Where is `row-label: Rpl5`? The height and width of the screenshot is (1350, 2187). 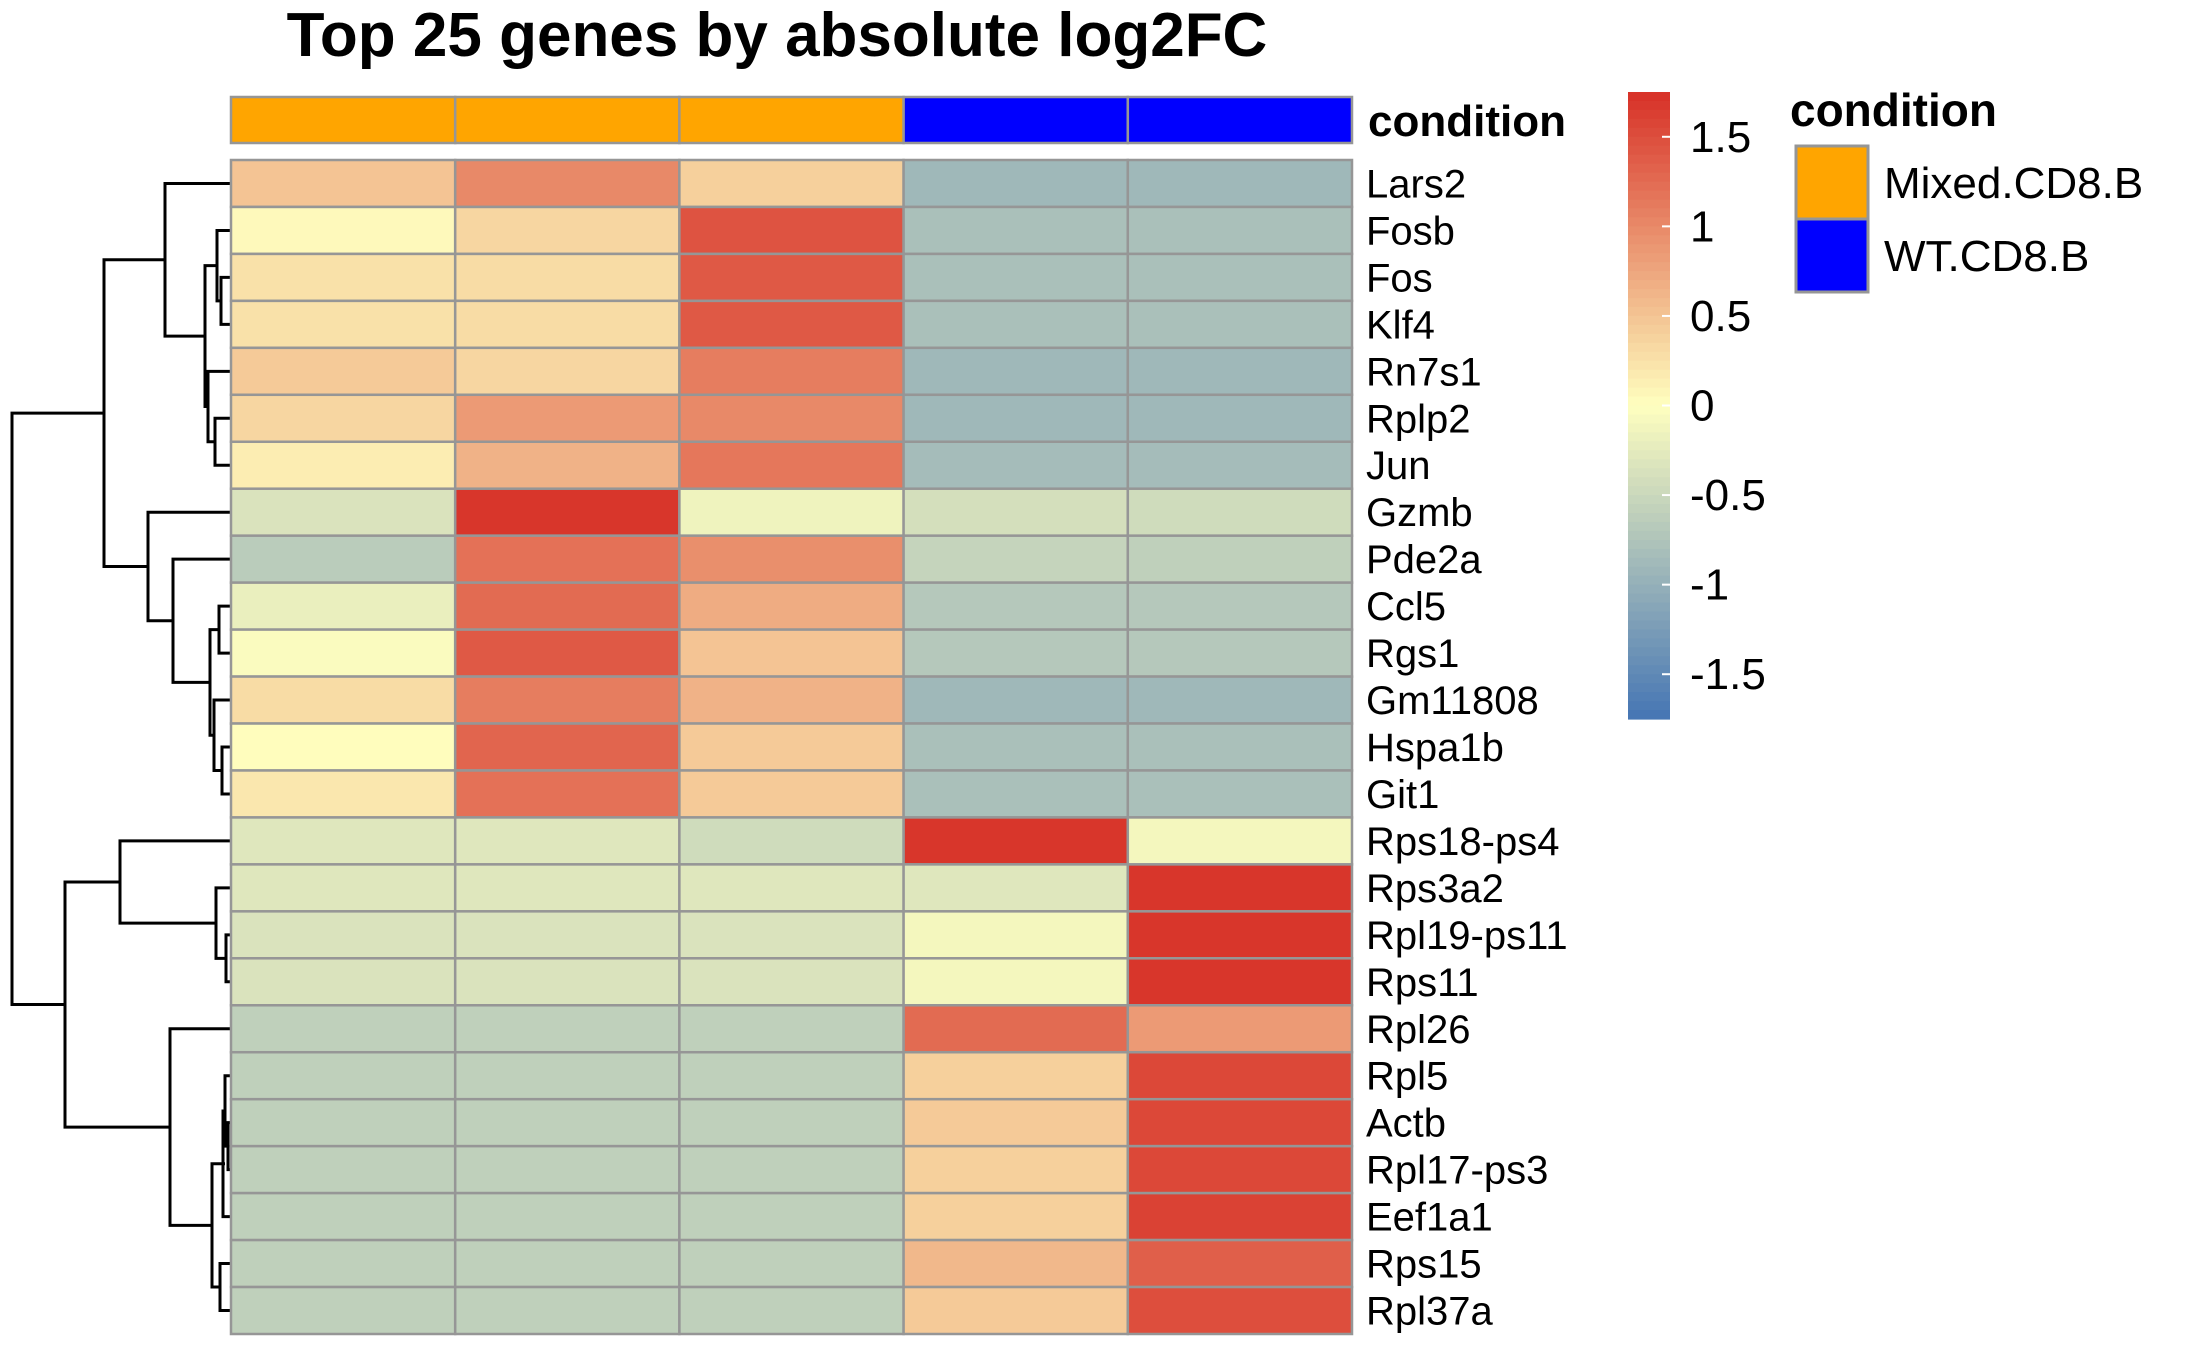 row-label: Rpl5 is located at coordinates (1407, 1077).